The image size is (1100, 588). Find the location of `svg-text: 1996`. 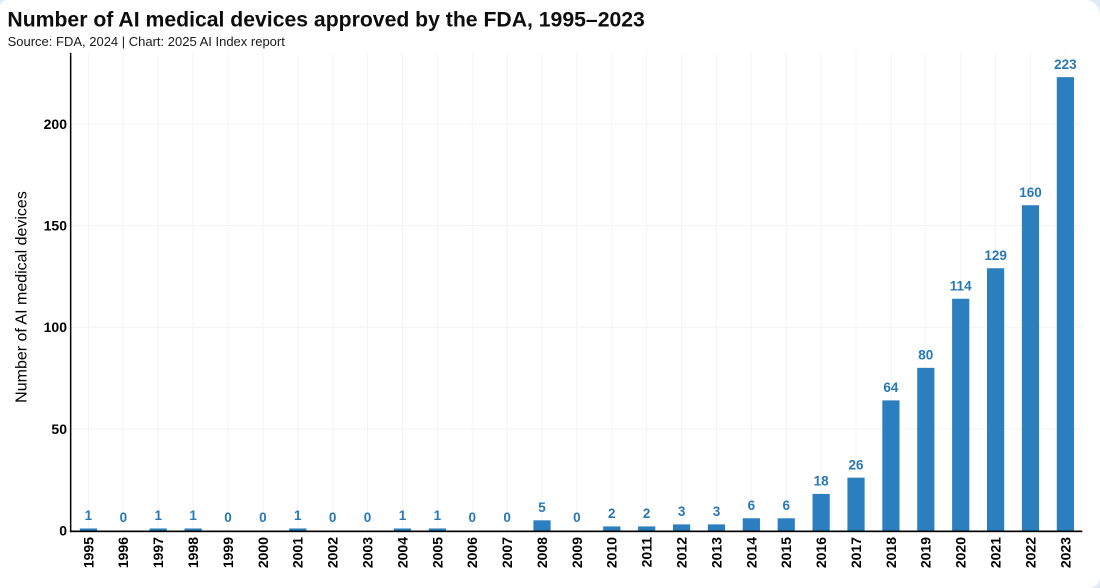

svg-text: 1996 is located at coordinates (123, 552).